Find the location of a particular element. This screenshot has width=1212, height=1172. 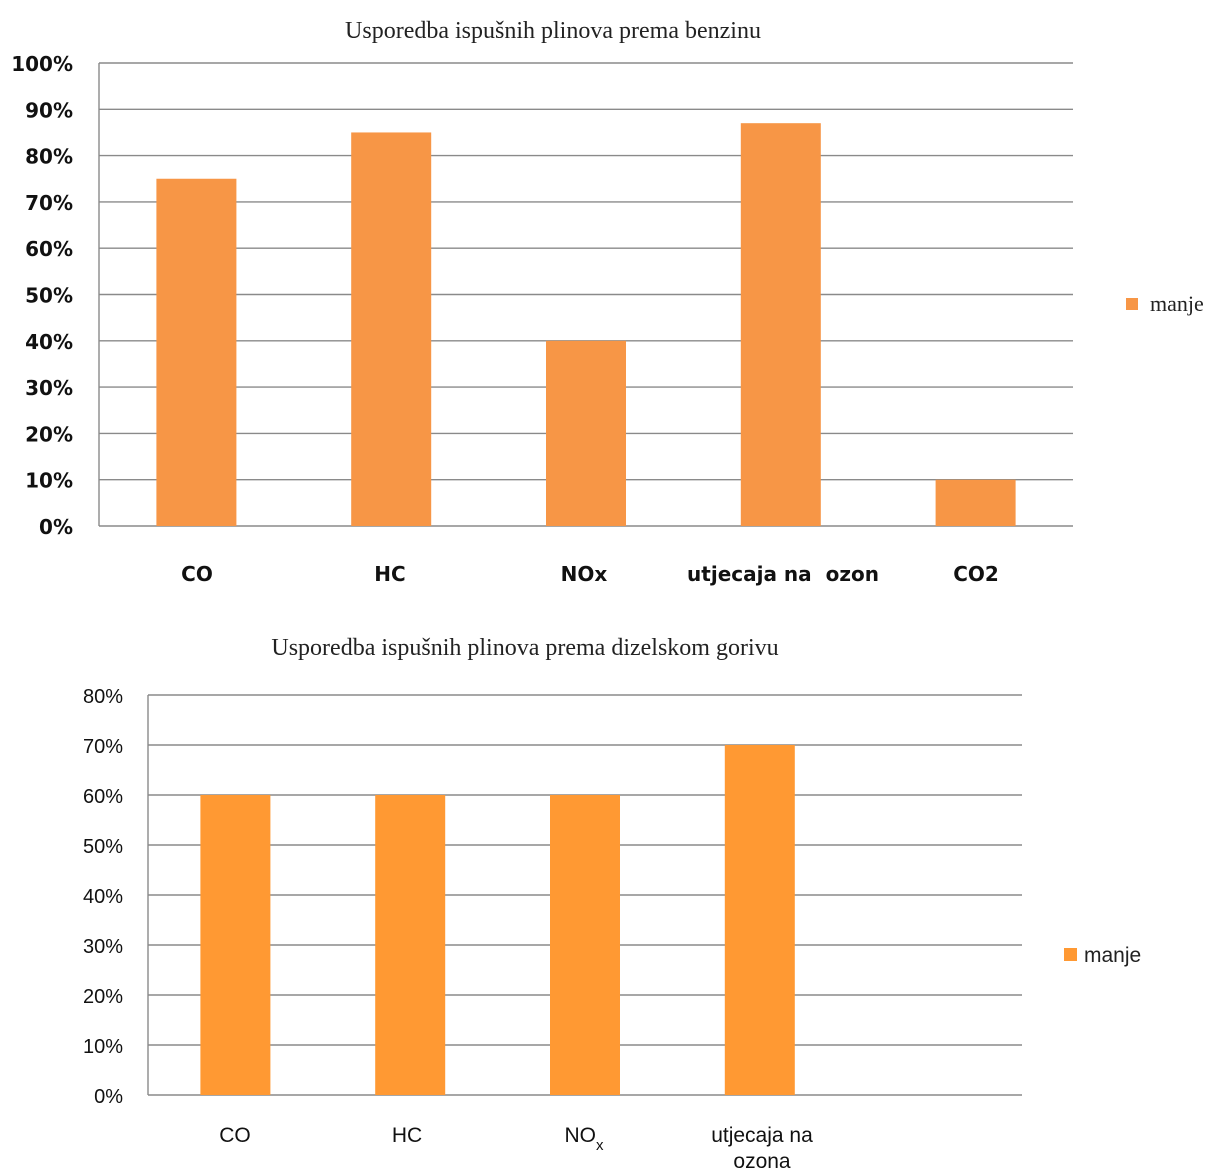

chart1-y-tick-label: 80% is located at coordinates (49, 157).